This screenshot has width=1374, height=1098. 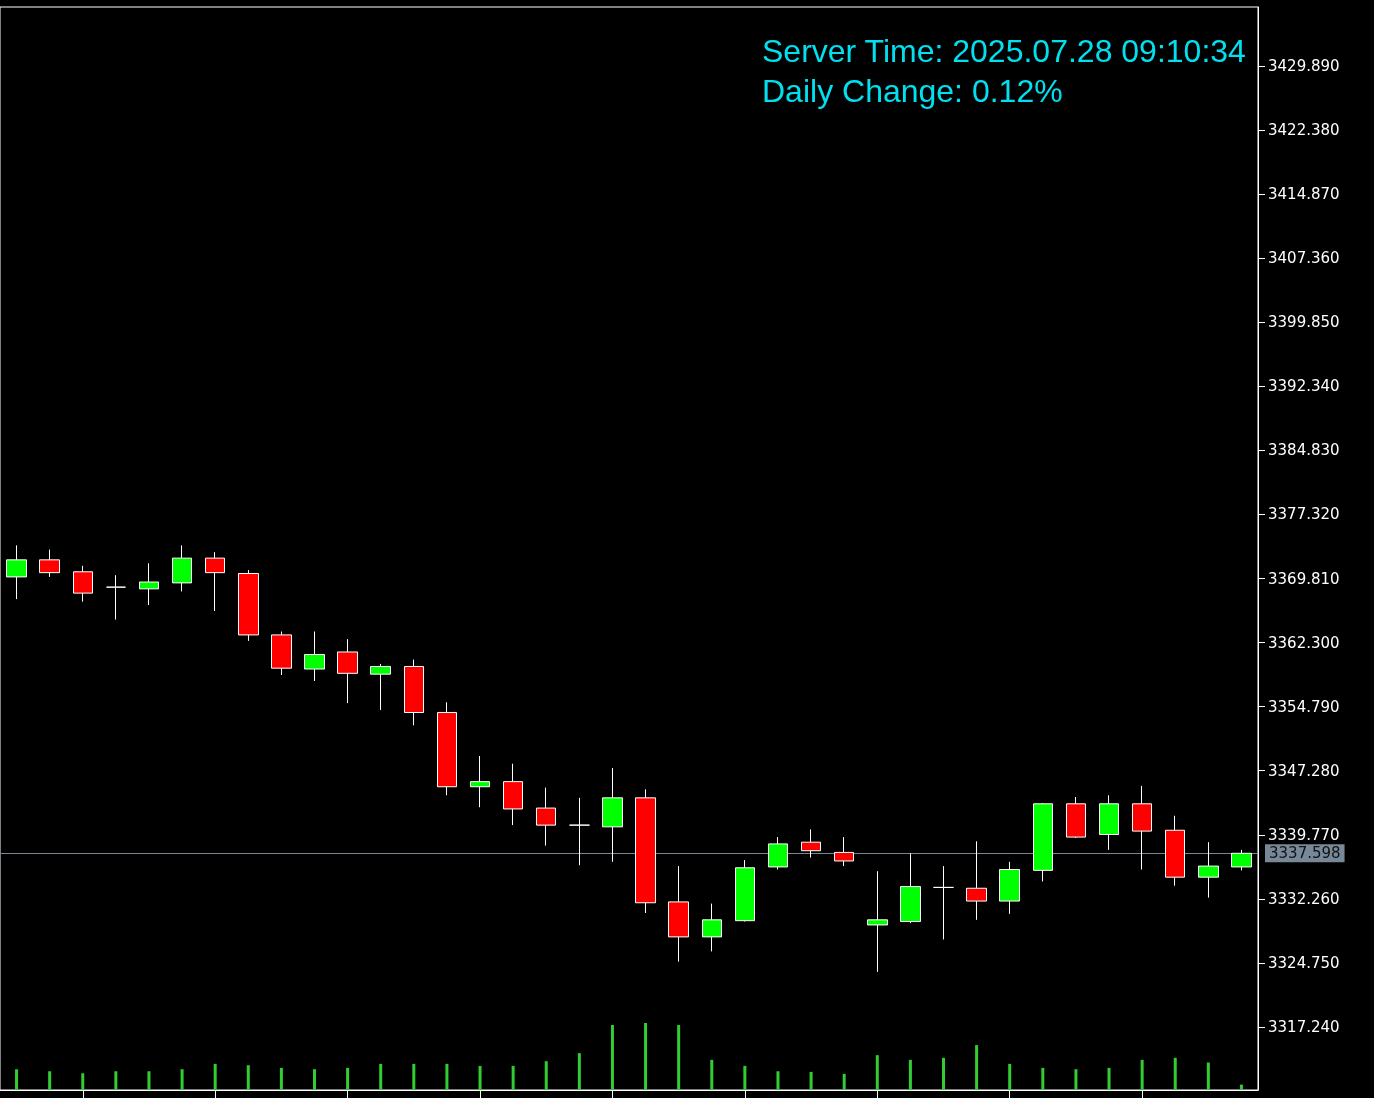 I want to click on y-tick-label: 3392.340, so click(x=1304, y=386).